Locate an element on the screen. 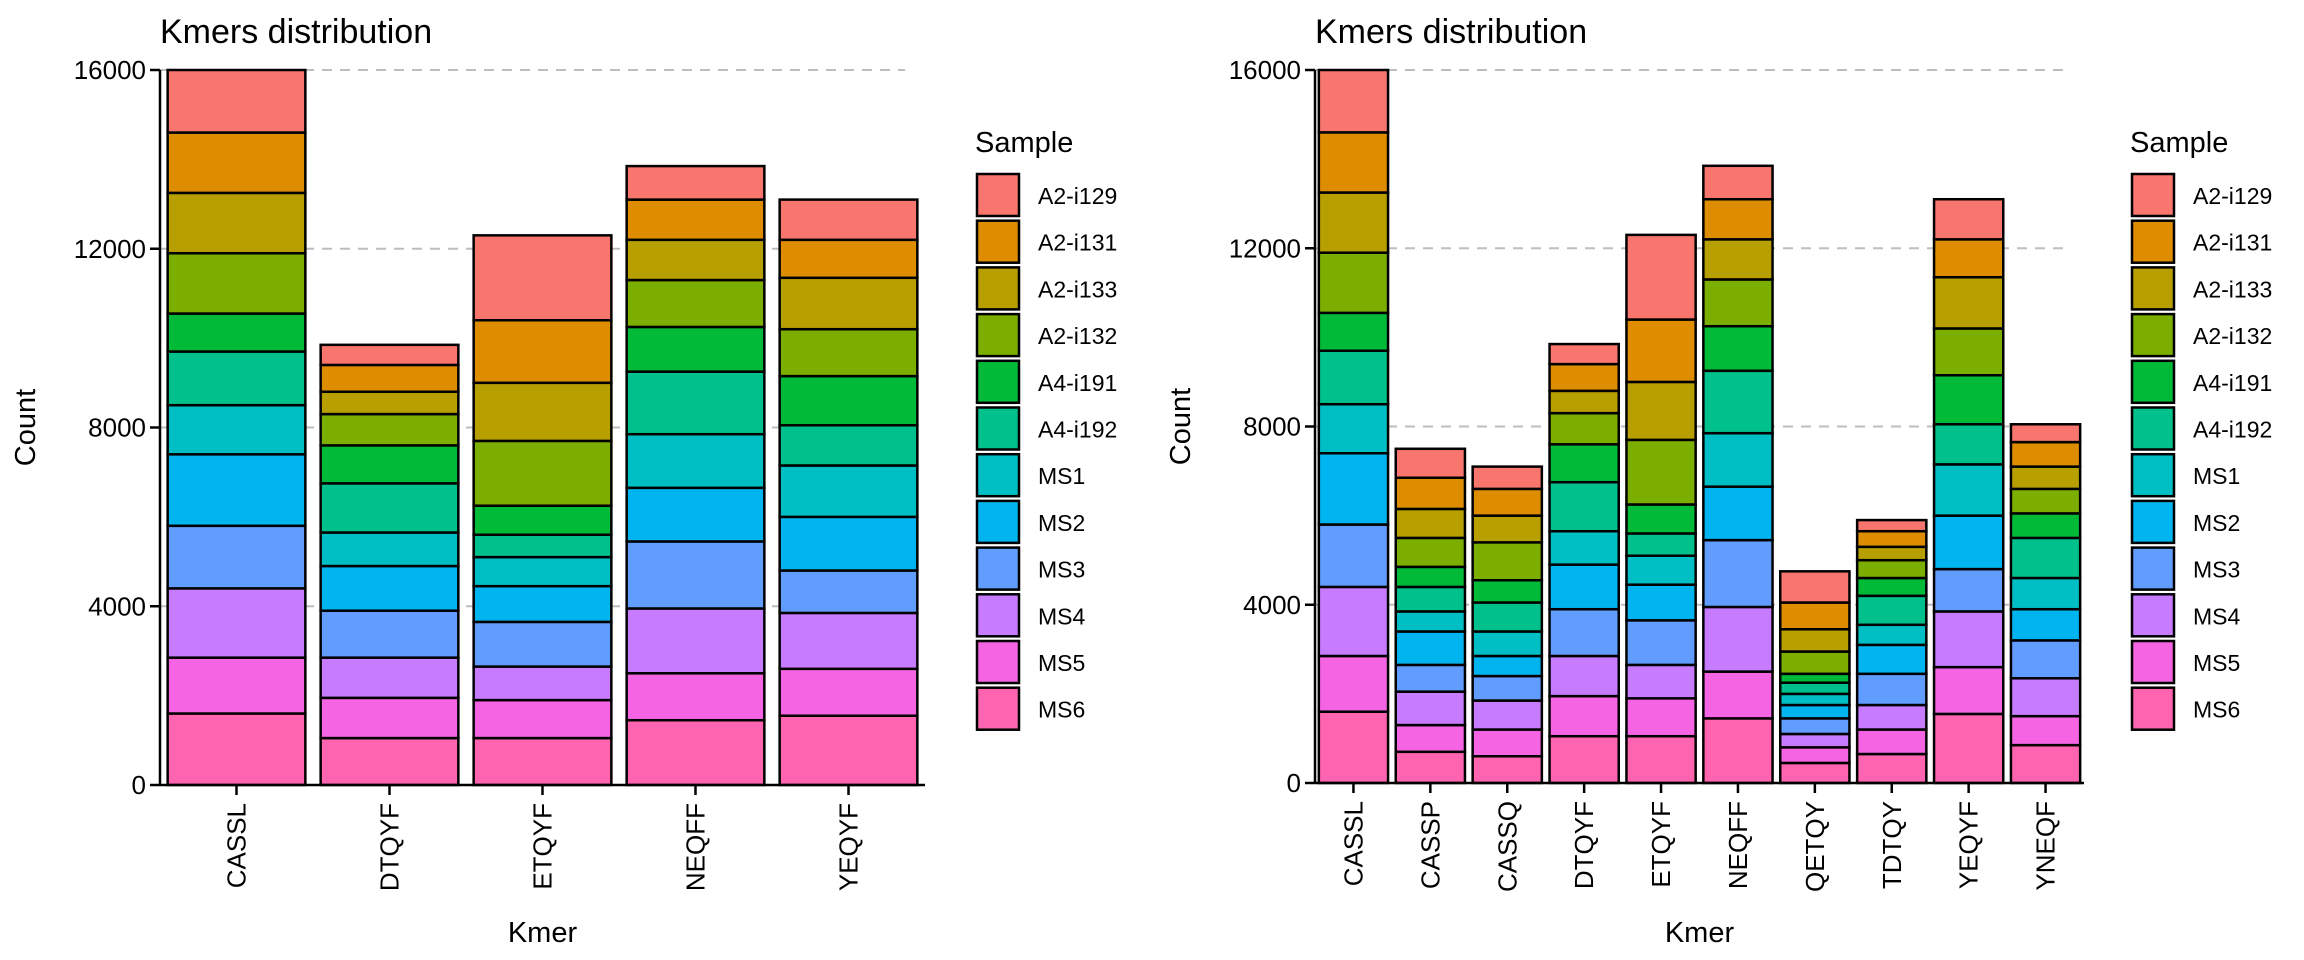 Image resolution: width=2304 pixels, height=960 pixels. legend-swatch-MS3 is located at coordinates (998, 568).